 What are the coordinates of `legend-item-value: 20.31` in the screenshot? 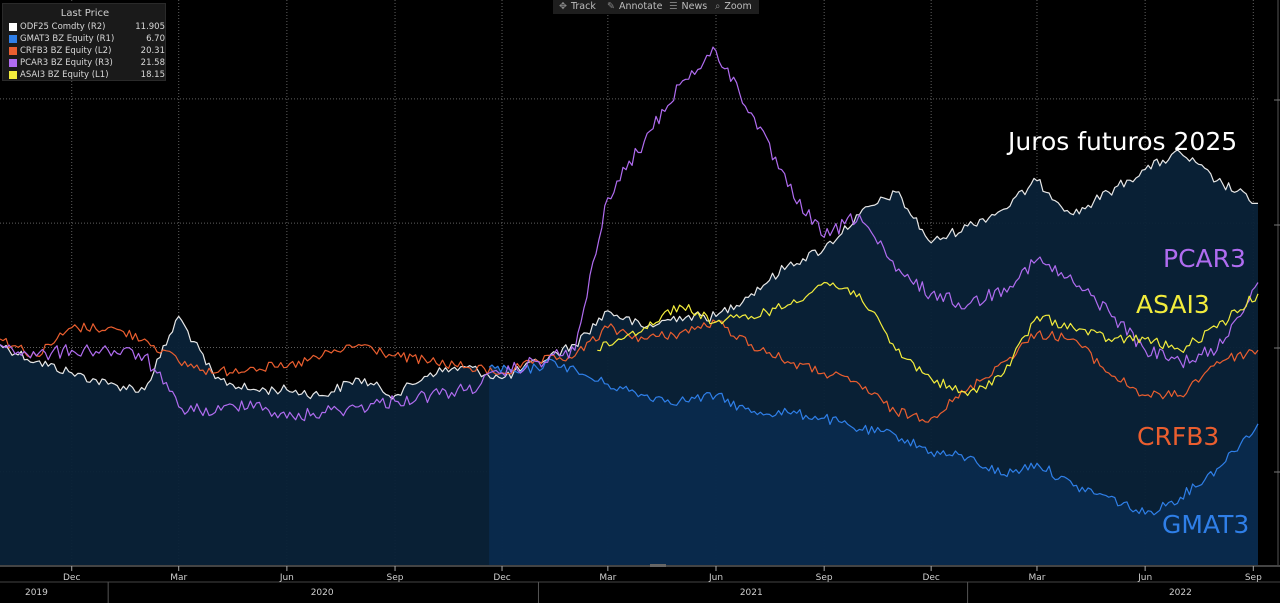 It's located at (152, 51).